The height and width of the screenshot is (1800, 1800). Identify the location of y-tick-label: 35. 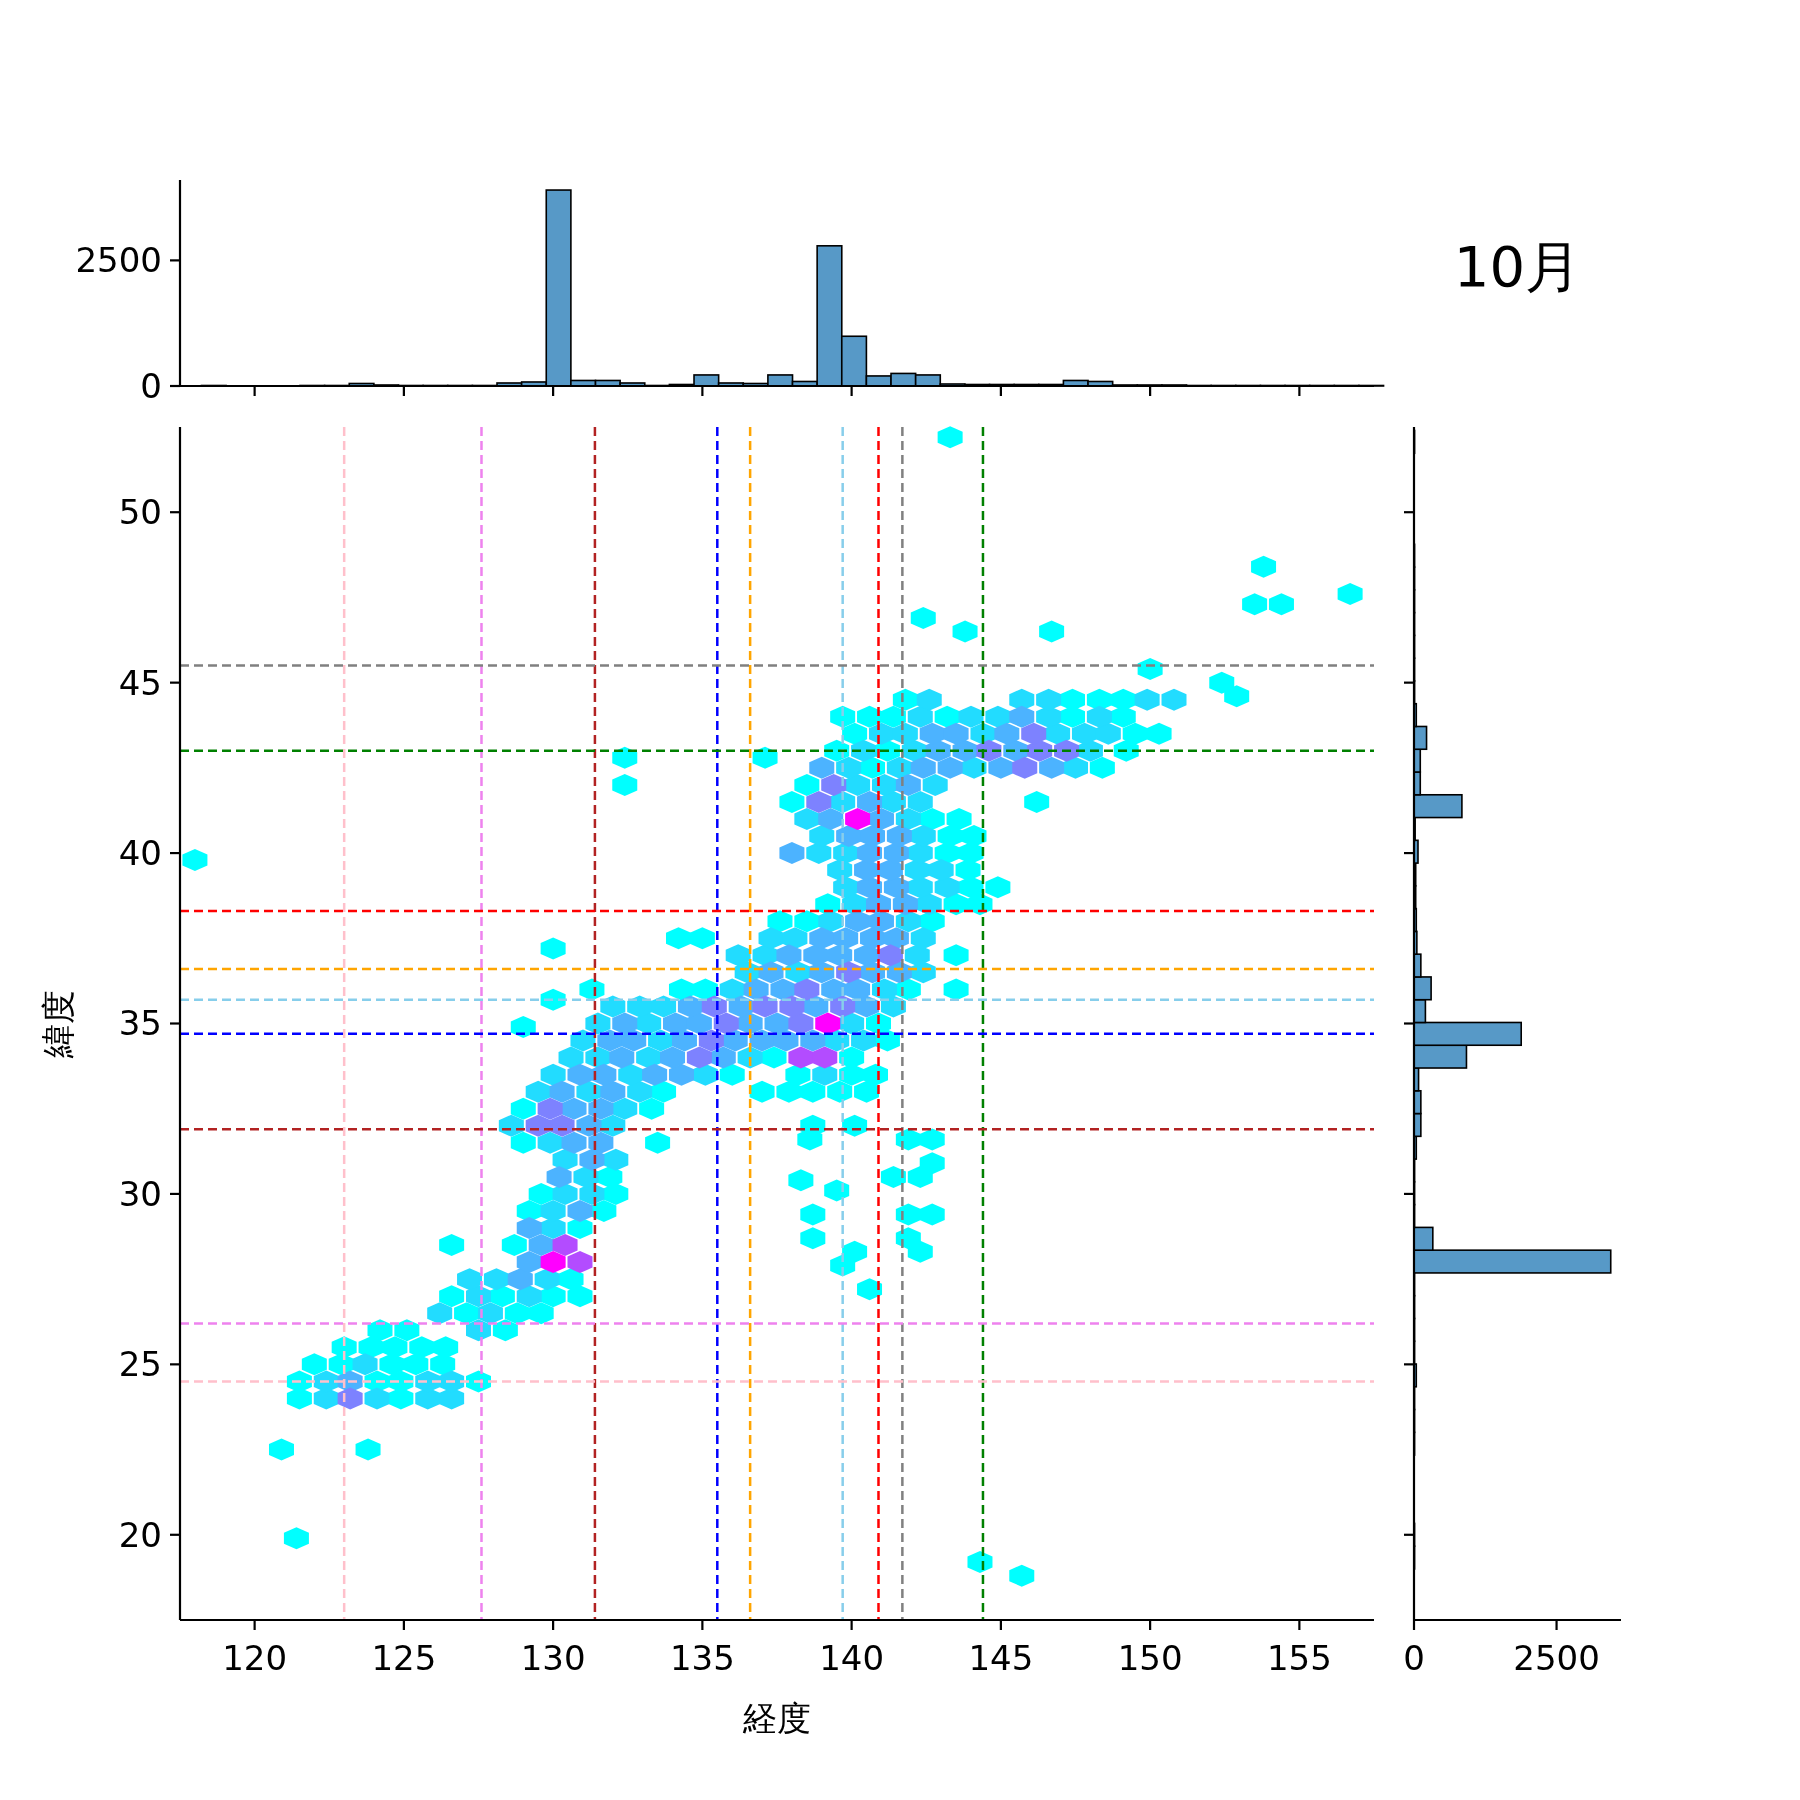
(140, 1023).